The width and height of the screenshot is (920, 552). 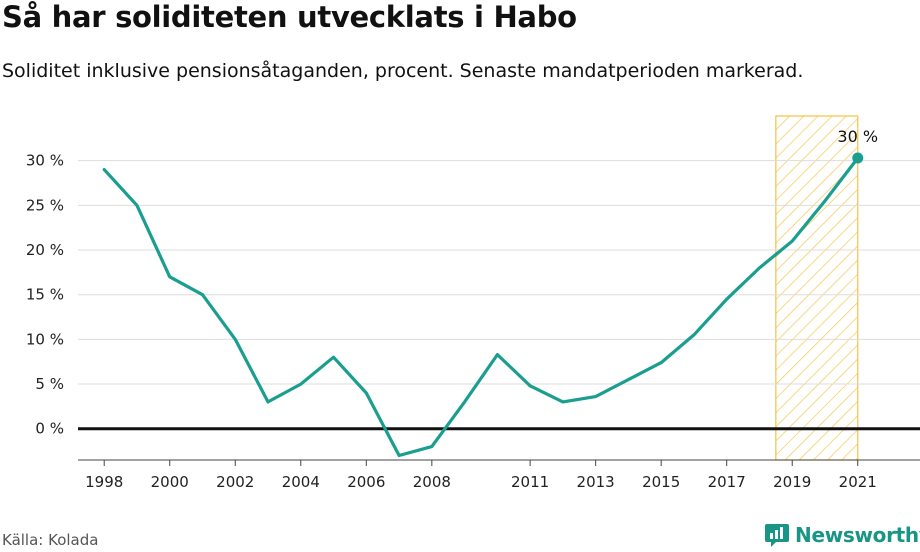 I want to click on y-tick-label: 10 %, so click(x=45, y=339).